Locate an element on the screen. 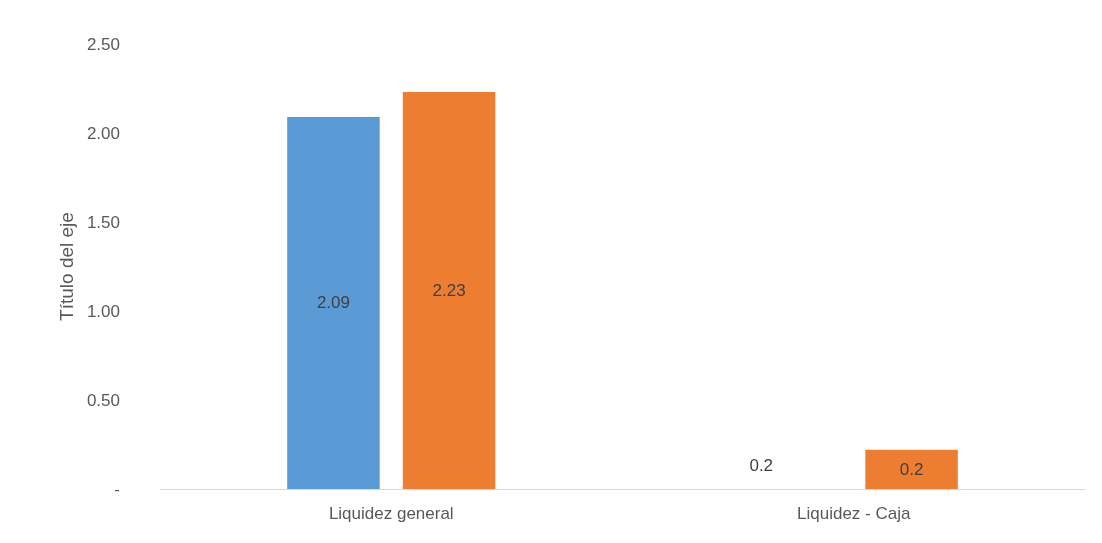 The height and width of the screenshot is (543, 1102). y-tick-label: 1.00 is located at coordinates (103, 311).